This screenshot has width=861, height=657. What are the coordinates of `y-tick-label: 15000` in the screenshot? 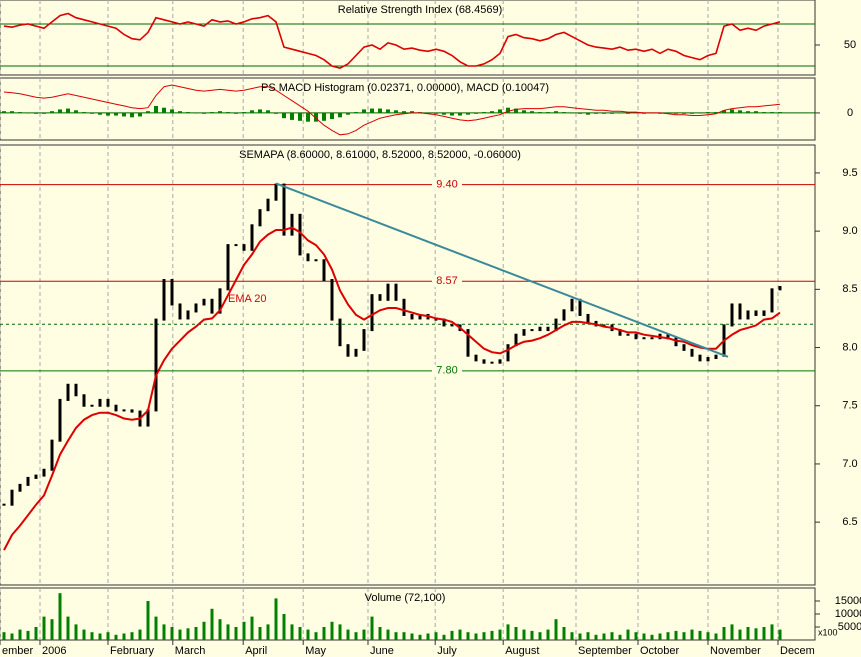 It's located at (848, 601).